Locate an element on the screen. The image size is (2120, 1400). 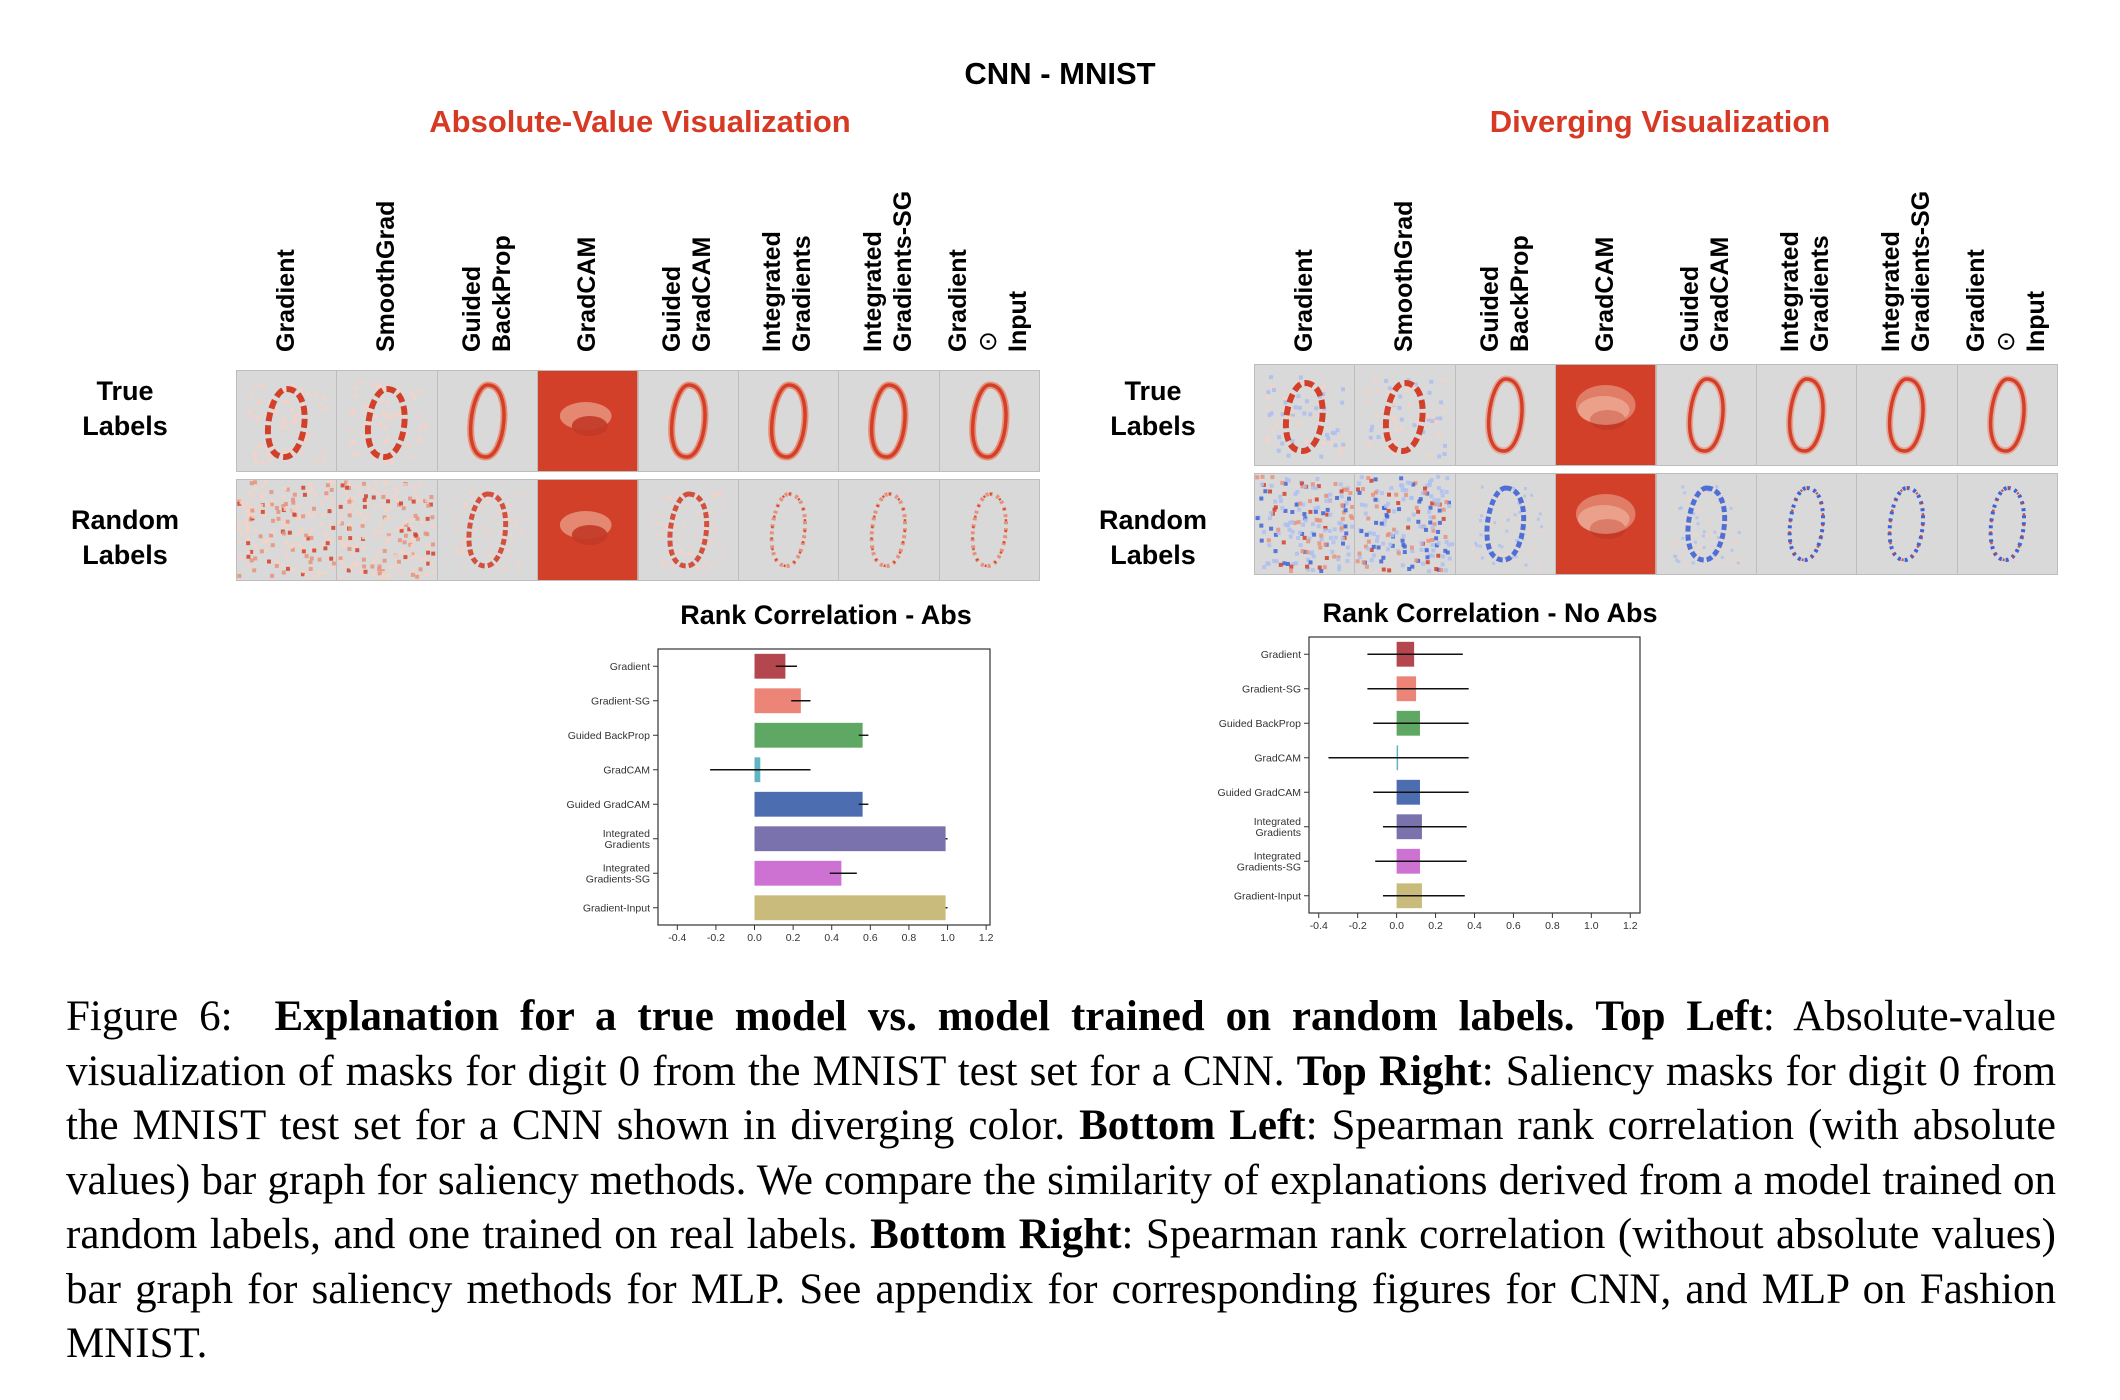
left-column-label: SmoothGrad is located at coordinates (386, 276).